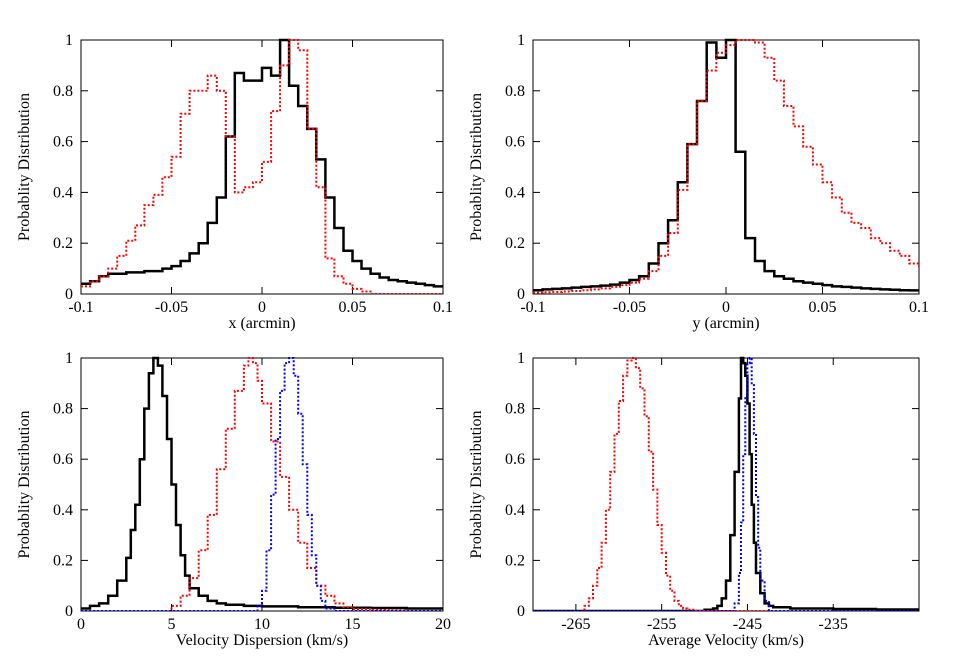 This screenshot has height=668, width=954. What do you see at coordinates (172, 624) in the screenshot?
I see `x-tick-label: 5` at bounding box center [172, 624].